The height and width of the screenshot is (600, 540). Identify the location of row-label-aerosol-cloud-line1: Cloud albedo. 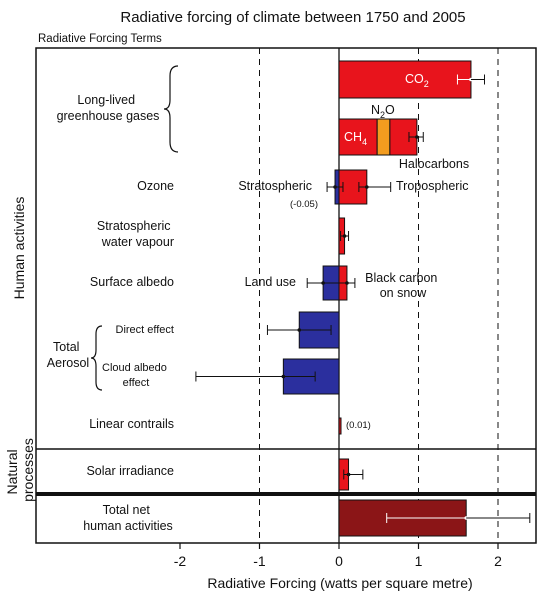
(134, 368).